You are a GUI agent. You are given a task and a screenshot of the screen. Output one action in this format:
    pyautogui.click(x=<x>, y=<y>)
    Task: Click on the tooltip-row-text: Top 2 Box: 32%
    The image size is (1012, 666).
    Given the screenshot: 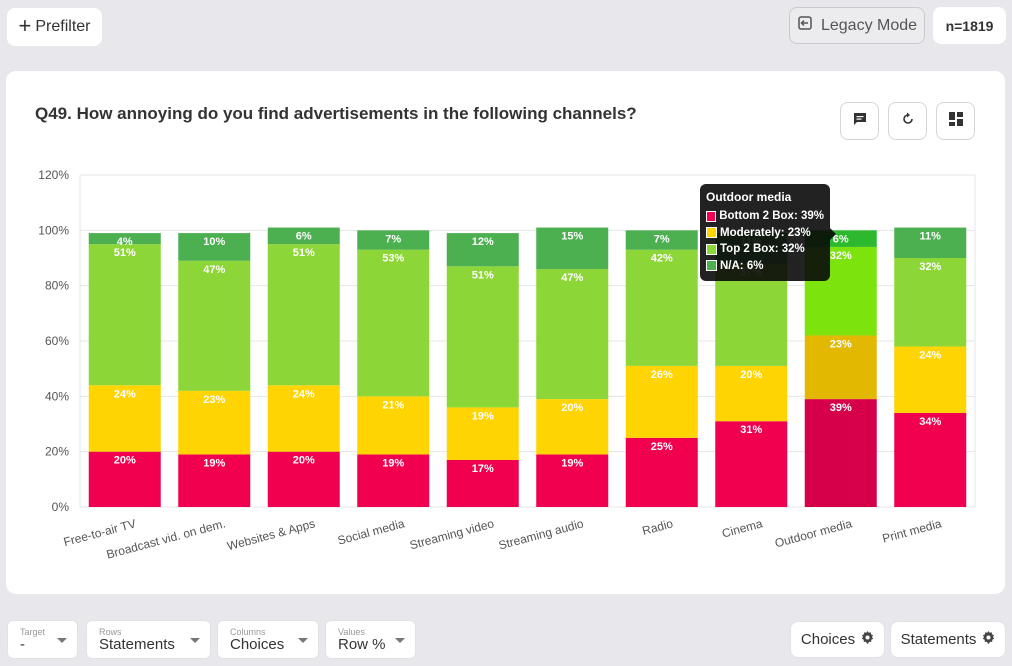 What is the action you would take?
    pyautogui.click(x=762, y=249)
    